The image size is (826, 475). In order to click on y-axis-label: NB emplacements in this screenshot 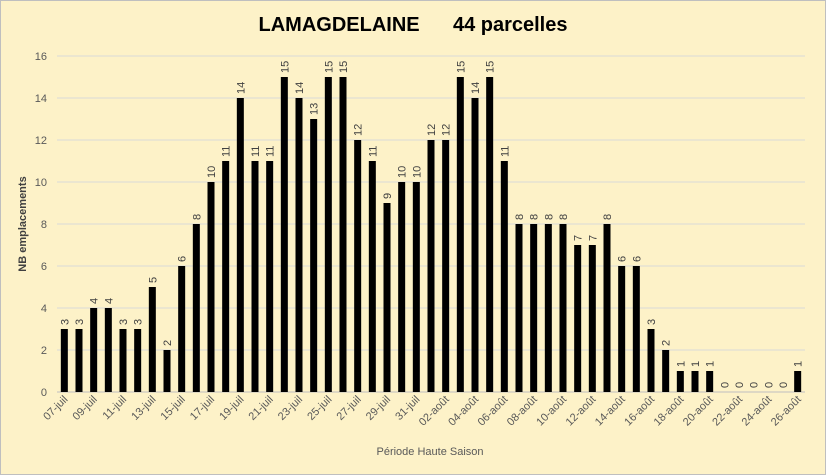, I will do `click(23, 223)`.